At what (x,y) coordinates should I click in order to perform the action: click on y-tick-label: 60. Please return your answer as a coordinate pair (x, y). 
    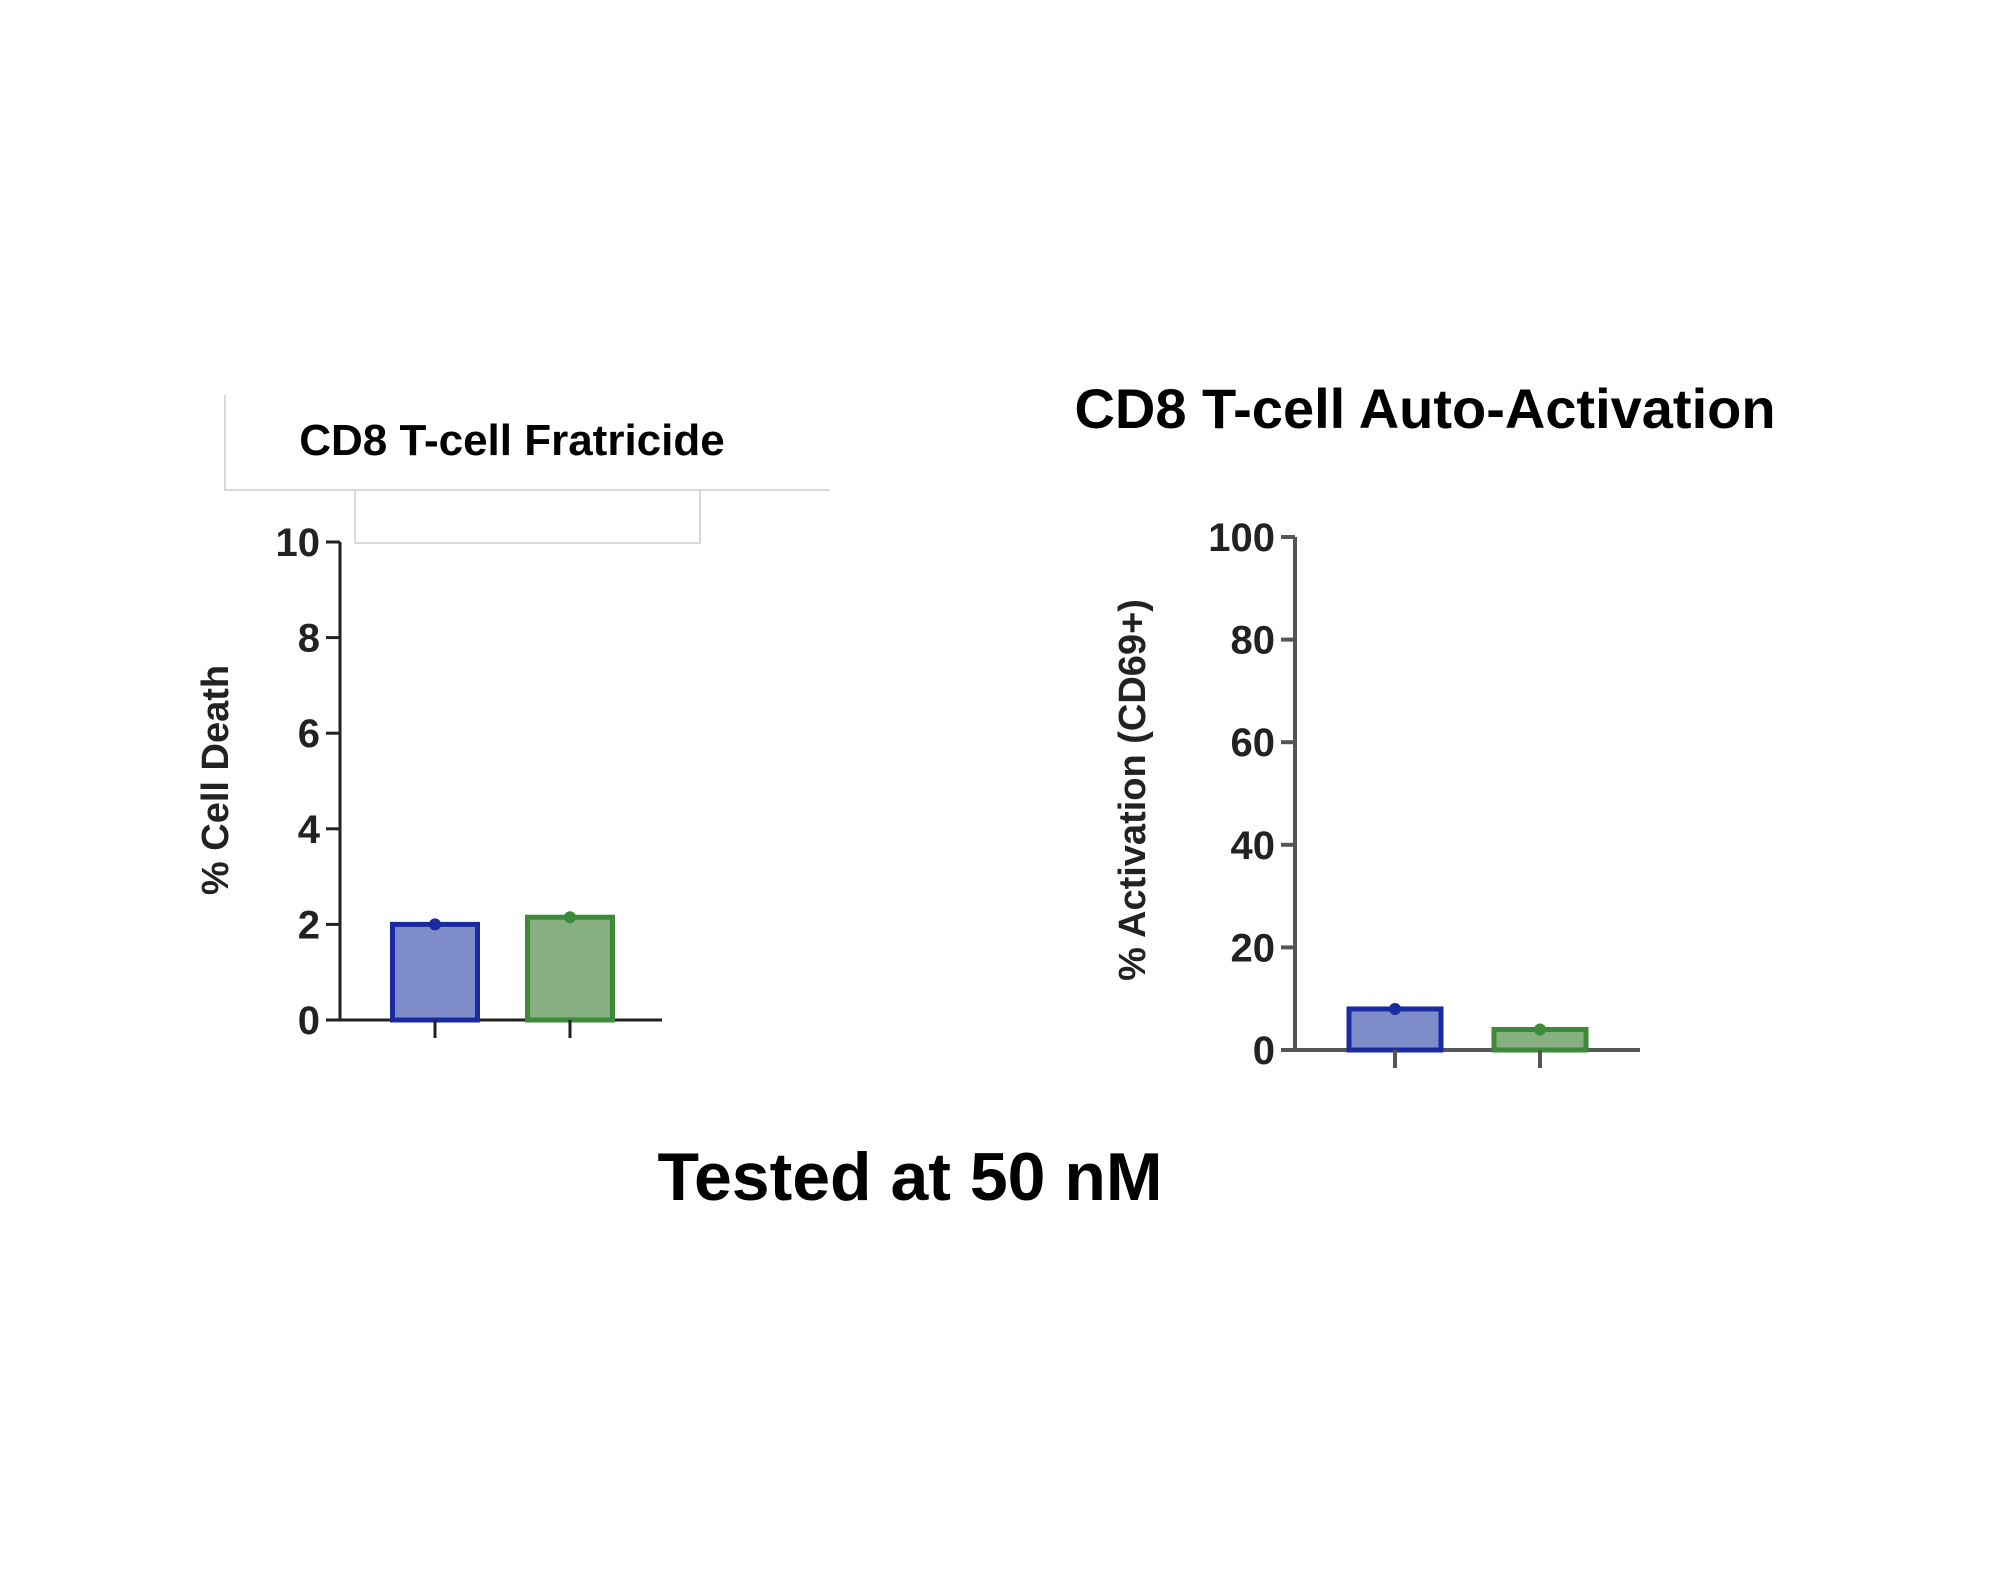
    Looking at the image, I should click on (1253, 743).